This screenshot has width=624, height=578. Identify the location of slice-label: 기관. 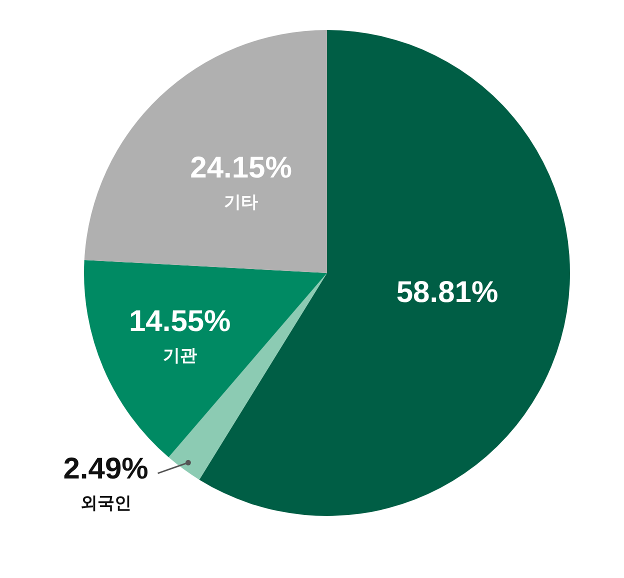
(179, 356).